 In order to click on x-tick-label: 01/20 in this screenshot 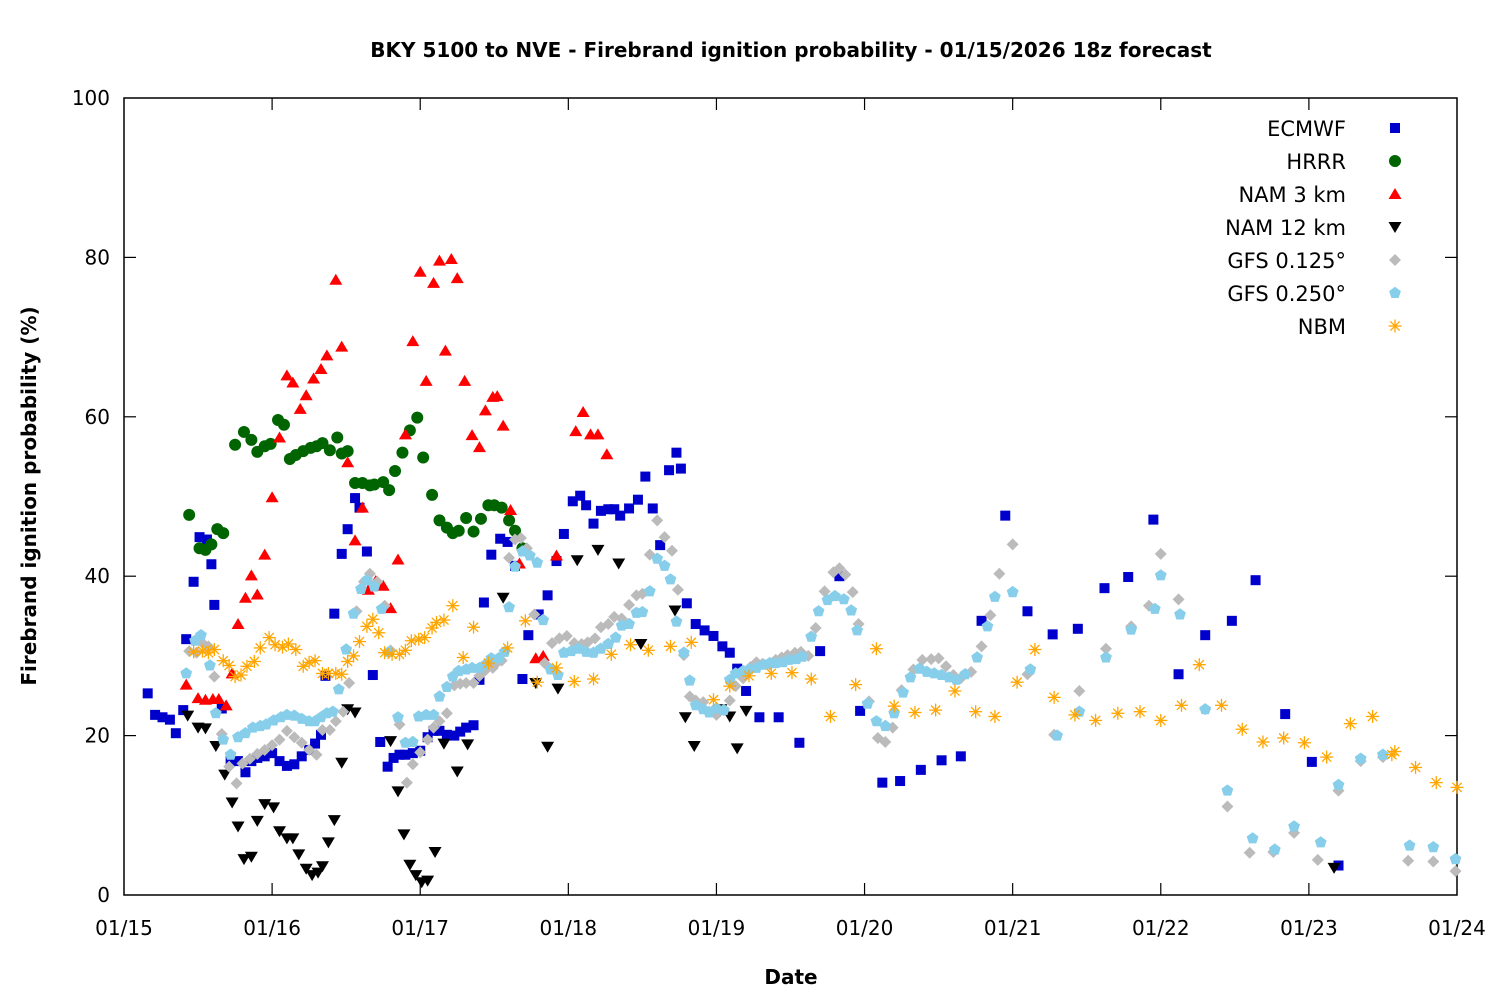, I will do `click(865, 928)`.